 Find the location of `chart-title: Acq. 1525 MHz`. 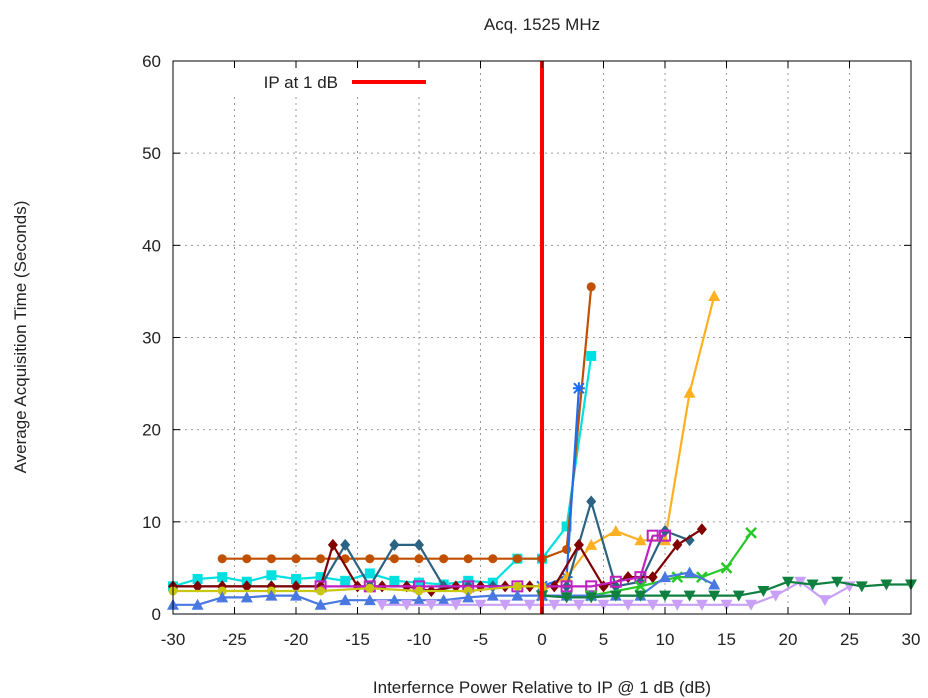

chart-title: Acq. 1525 MHz is located at coordinates (542, 24).